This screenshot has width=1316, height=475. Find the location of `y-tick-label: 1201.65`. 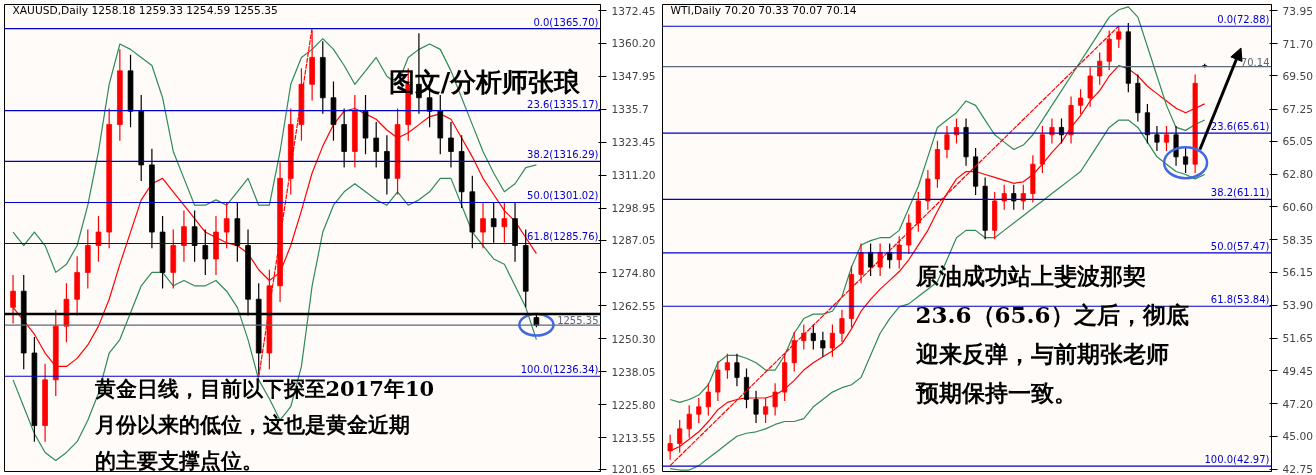

y-tick-label: 1201.65 is located at coordinates (633, 469).